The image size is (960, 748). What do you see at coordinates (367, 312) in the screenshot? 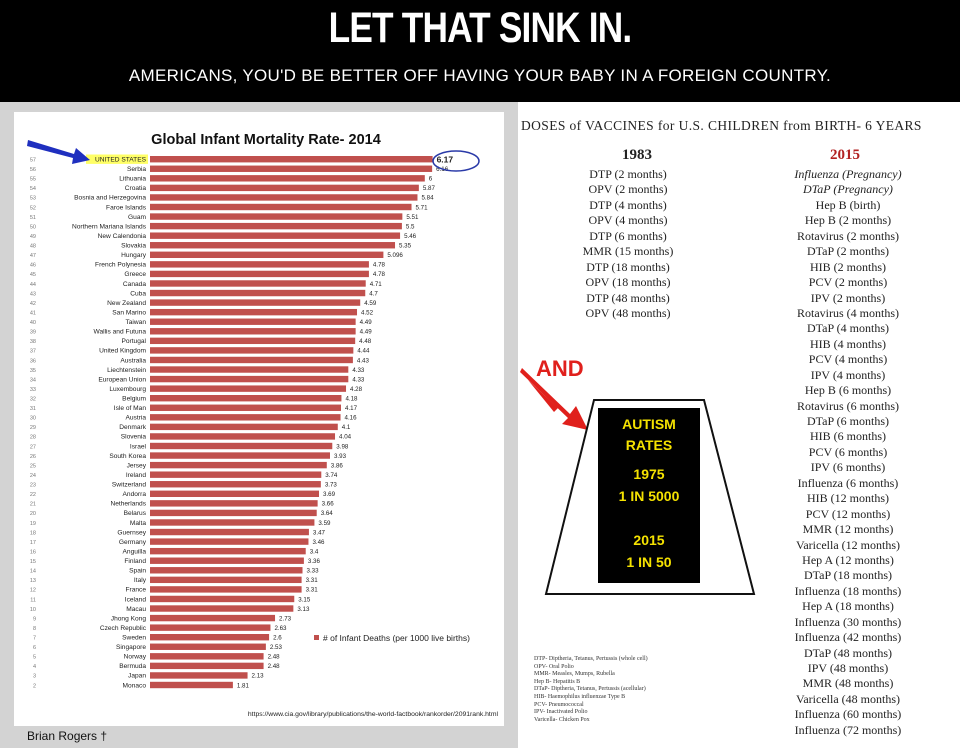
I see `value-label: 4.52` at bounding box center [367, 312].